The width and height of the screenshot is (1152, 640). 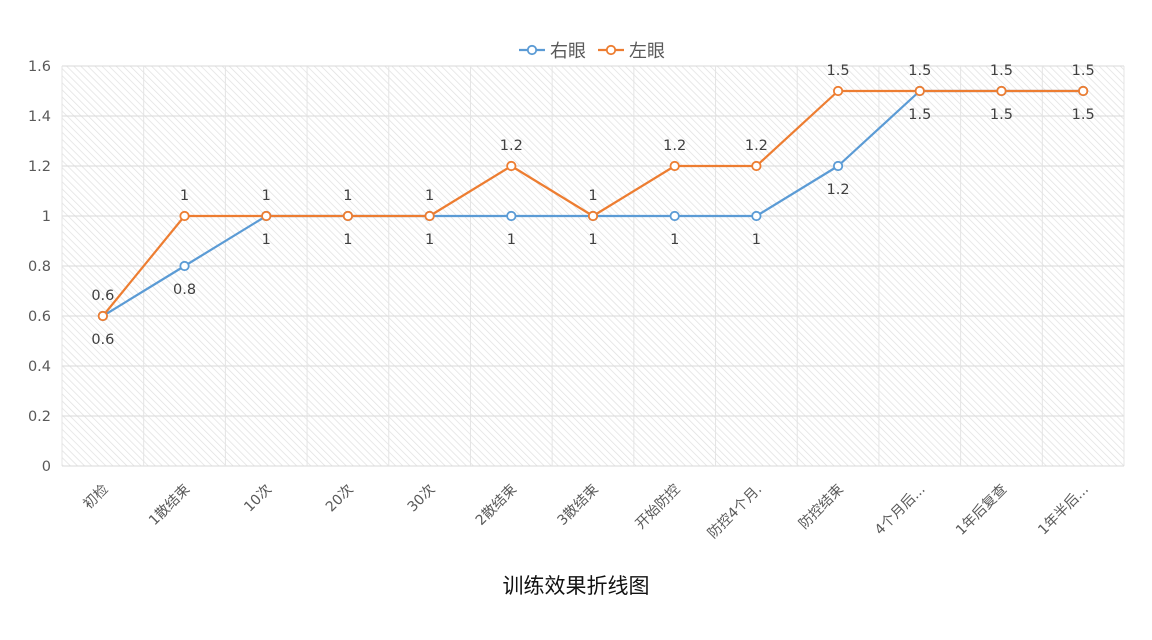 I want to click on x-tick-label: 防控结束, so click(x=821, y=507).